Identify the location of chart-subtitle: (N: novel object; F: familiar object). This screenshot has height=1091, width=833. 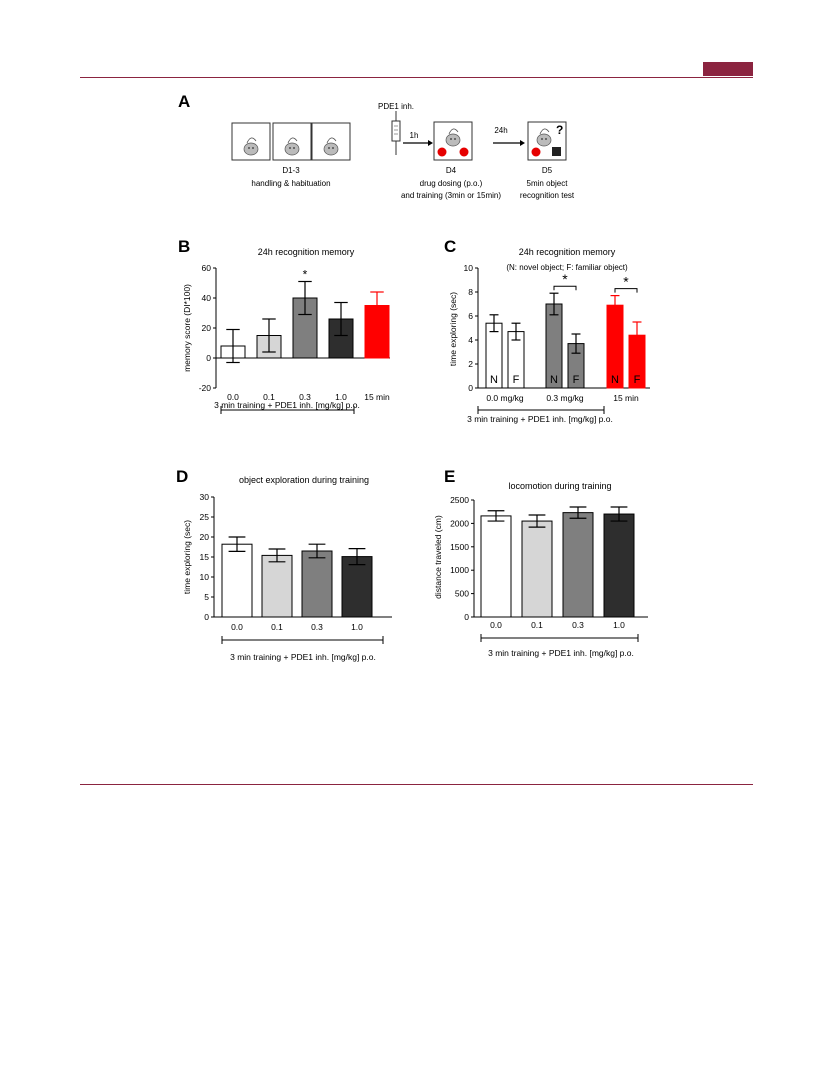
(567, 267).